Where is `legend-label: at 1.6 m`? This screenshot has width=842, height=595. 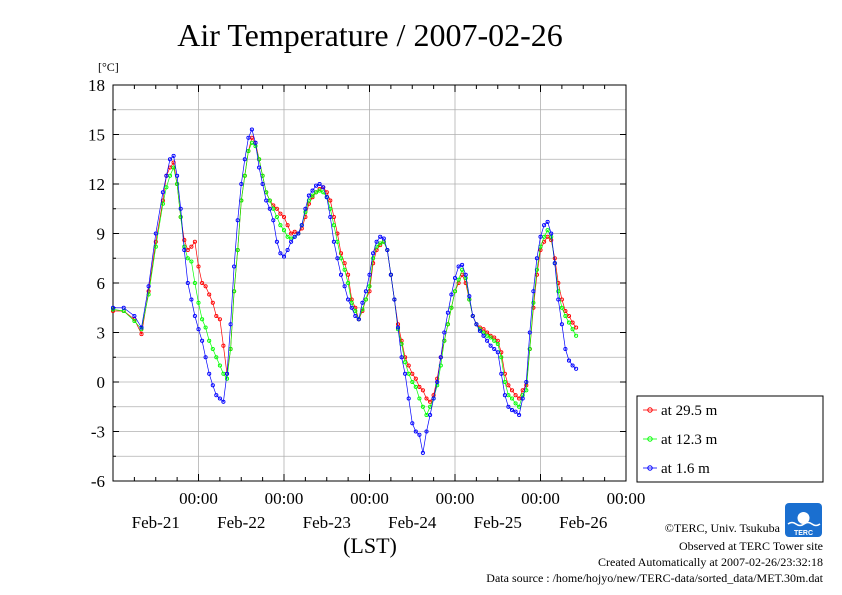
legend-label: at 1.6 m is located at coordinates (685, 469).